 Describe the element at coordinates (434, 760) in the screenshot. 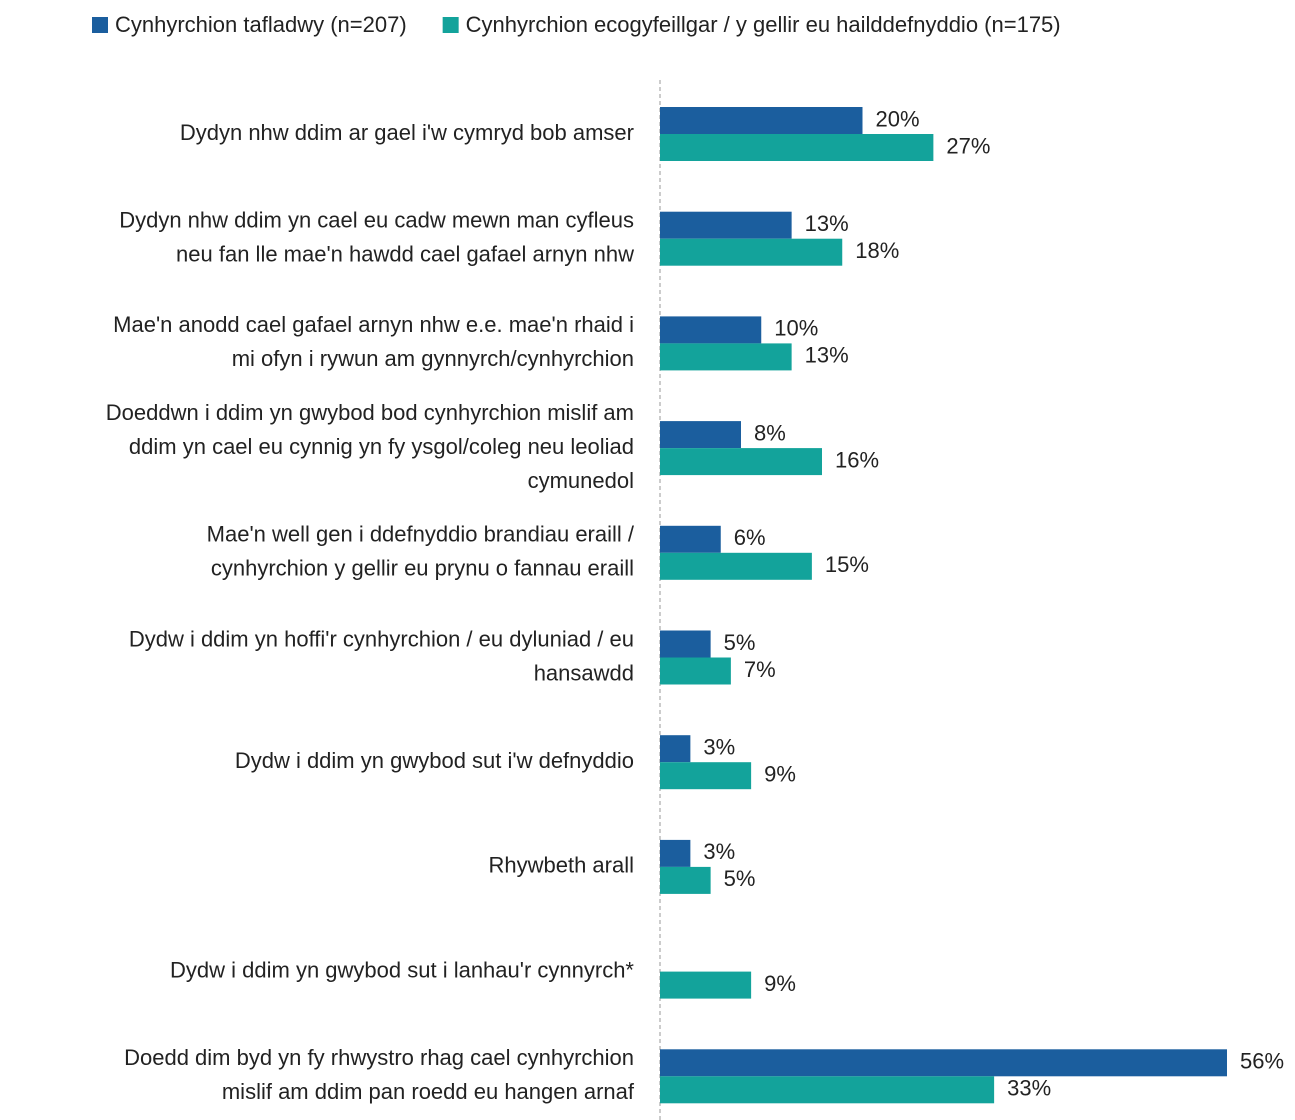

I see `category-label: Dydw i ddim yn gwybod sut i'w defnyddio` at that location.